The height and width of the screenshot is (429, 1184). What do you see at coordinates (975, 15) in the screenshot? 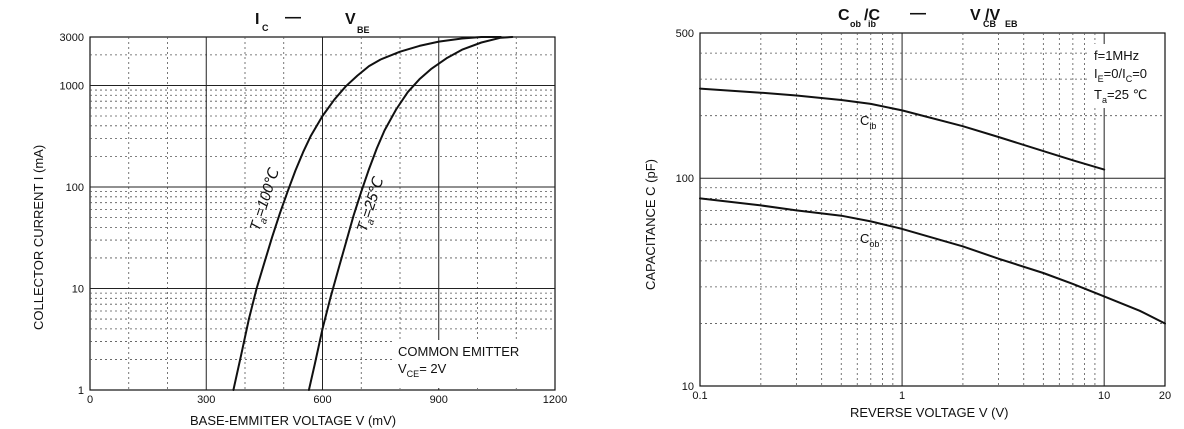
I see `right-title-v: V` at bounding box center [975, 15].